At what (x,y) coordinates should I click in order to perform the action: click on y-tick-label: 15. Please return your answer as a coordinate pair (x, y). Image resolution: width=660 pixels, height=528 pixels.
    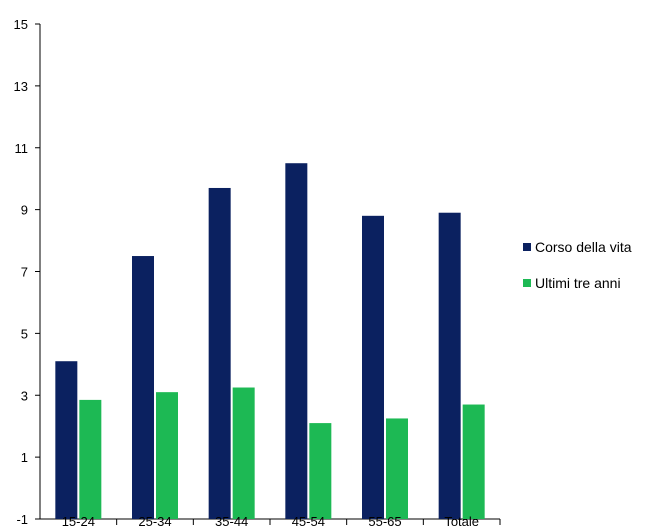
    Looking at the image, I should click on (21, 24).